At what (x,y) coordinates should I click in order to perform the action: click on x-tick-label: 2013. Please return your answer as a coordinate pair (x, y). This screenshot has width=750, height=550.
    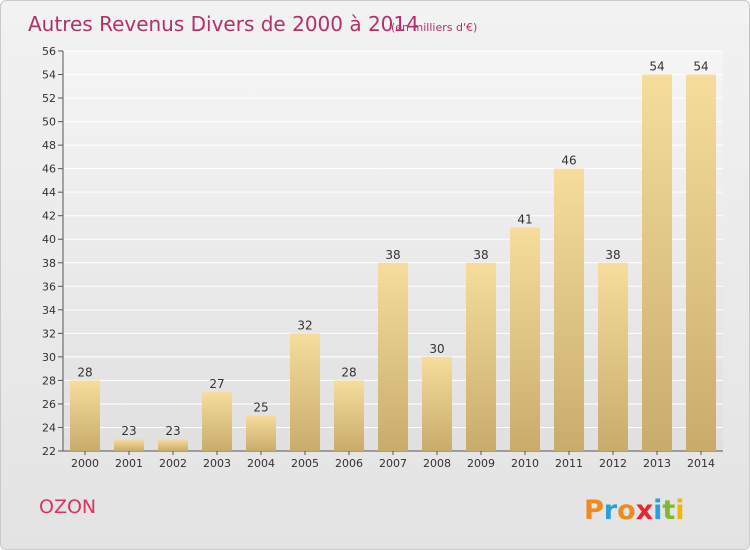
    Looking at the image, I should click on (657, 463).